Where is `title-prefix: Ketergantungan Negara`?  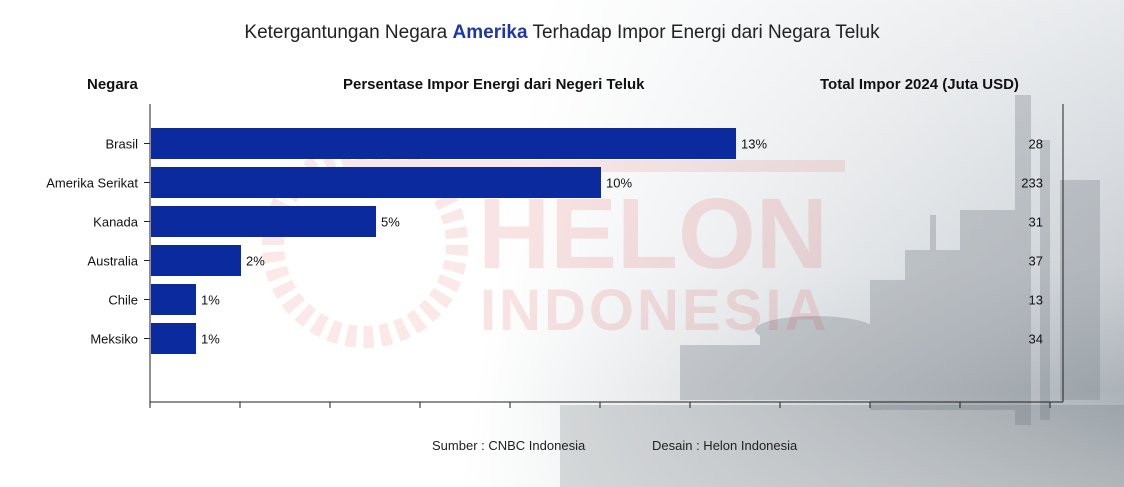 title-prefix: Ketergantungan Negara is located at coordinates (348, 32).